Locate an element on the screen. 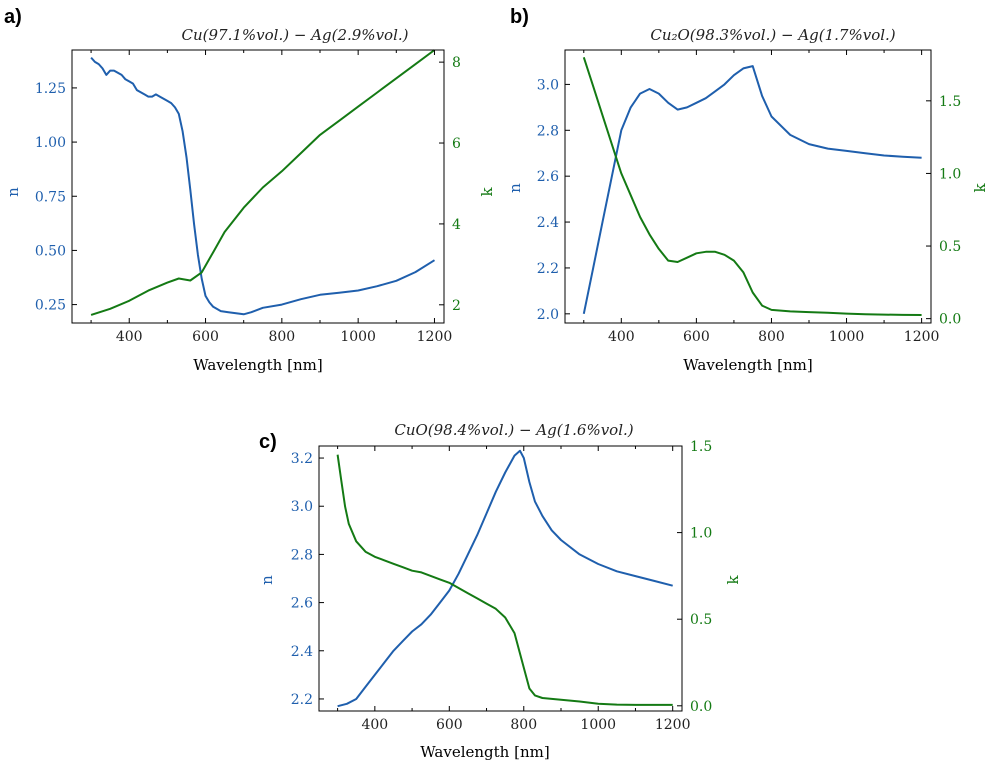 The height and width of the screenshot is (766, 992). y-tick-label-left: 0.50 is located at coordinates (50, 251).